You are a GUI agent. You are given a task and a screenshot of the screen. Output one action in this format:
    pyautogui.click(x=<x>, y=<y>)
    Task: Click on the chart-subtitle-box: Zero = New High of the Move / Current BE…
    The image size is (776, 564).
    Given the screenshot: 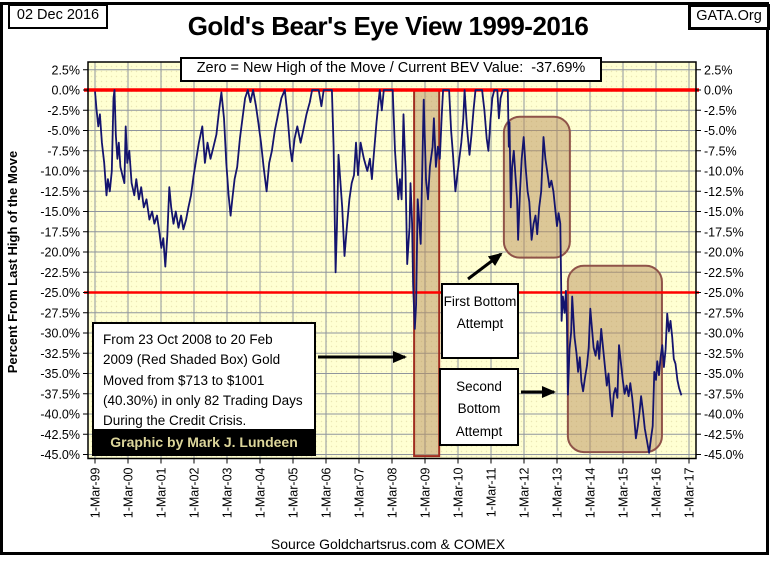 What is the action you would take?
    pyautogui.click(x=391, y=69)
    